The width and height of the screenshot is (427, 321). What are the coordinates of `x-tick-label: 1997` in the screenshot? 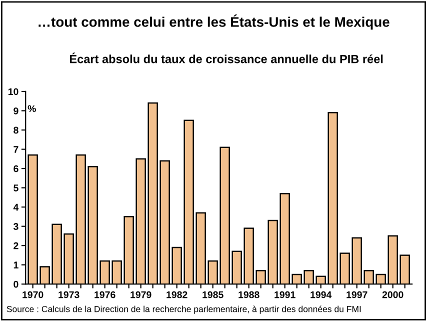 It's located at (357, 294).